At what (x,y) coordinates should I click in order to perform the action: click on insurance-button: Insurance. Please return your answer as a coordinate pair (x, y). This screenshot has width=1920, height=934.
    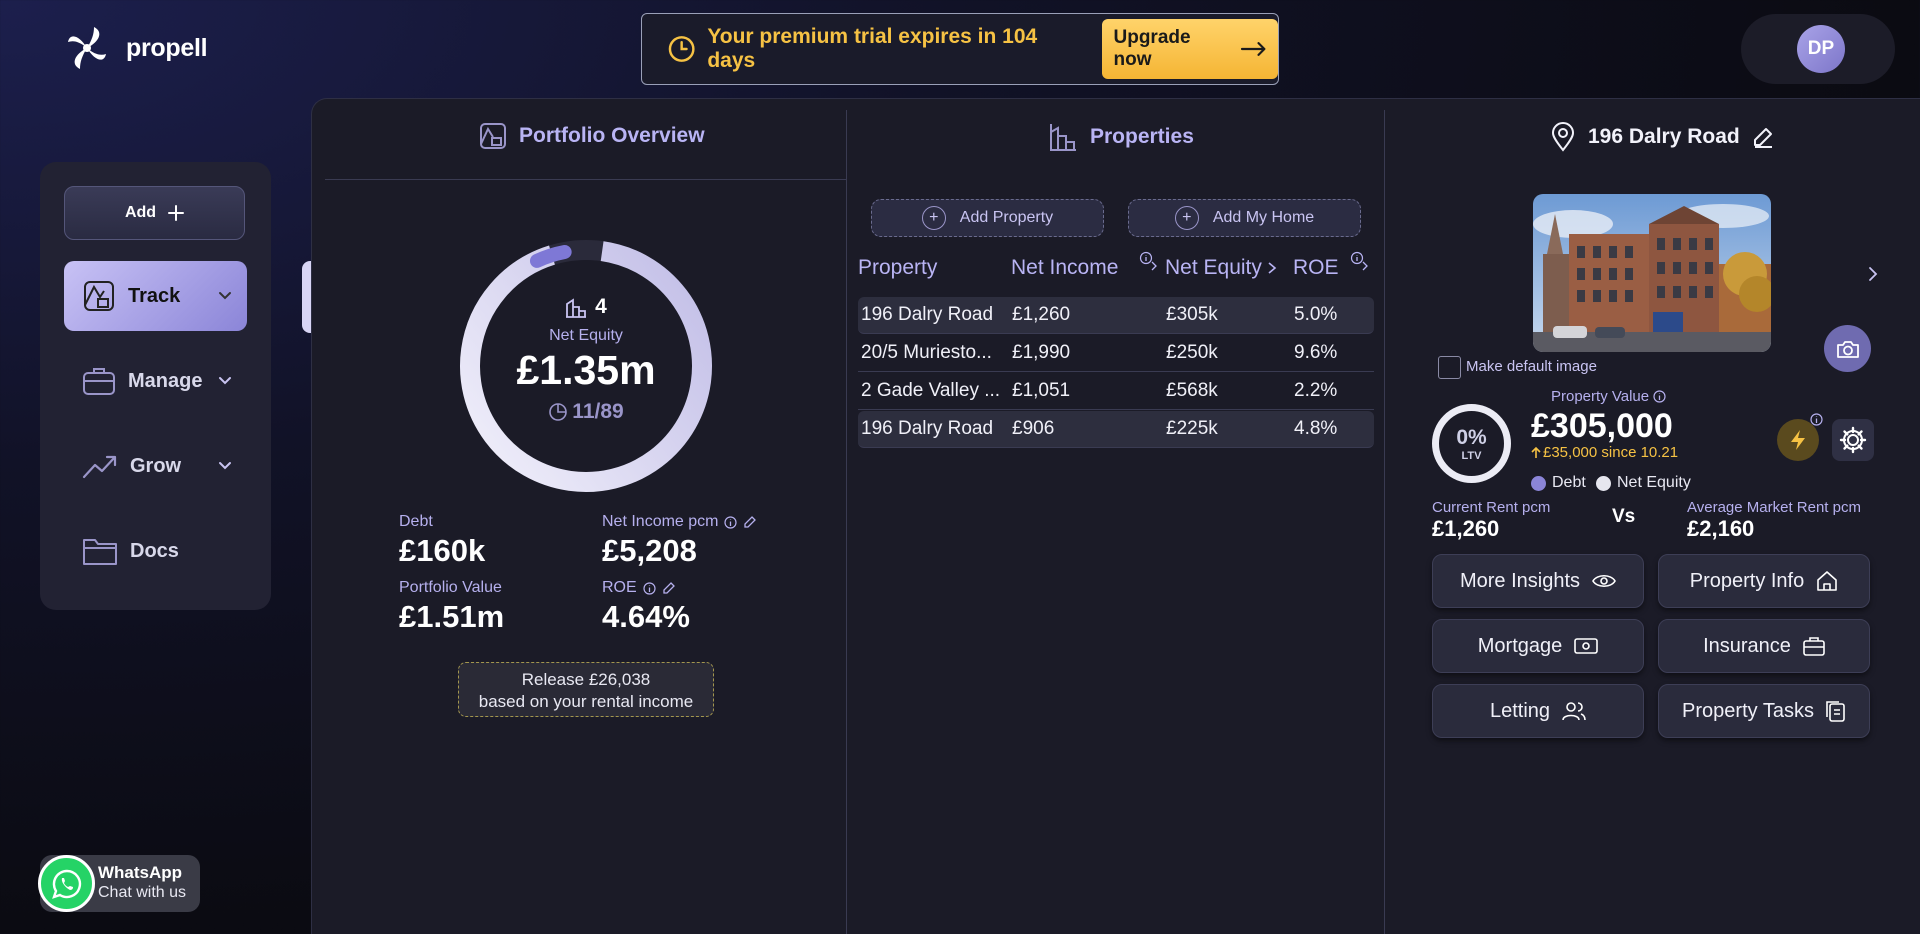
    Looking at the image, I should click on (1764, 646).